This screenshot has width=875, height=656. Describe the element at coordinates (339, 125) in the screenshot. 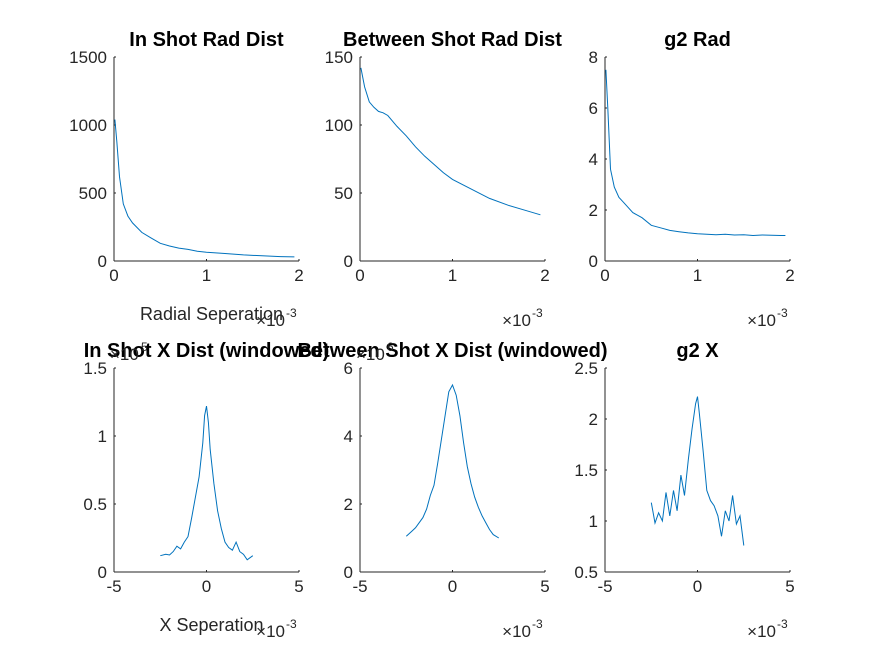

I see `y-tick-label: 100` at that location.